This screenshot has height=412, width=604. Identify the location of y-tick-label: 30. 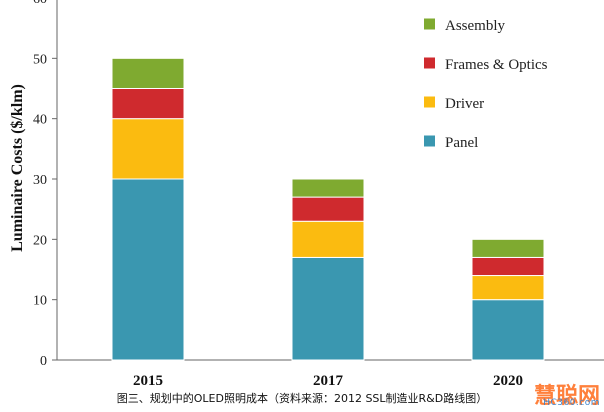
(40, 180).